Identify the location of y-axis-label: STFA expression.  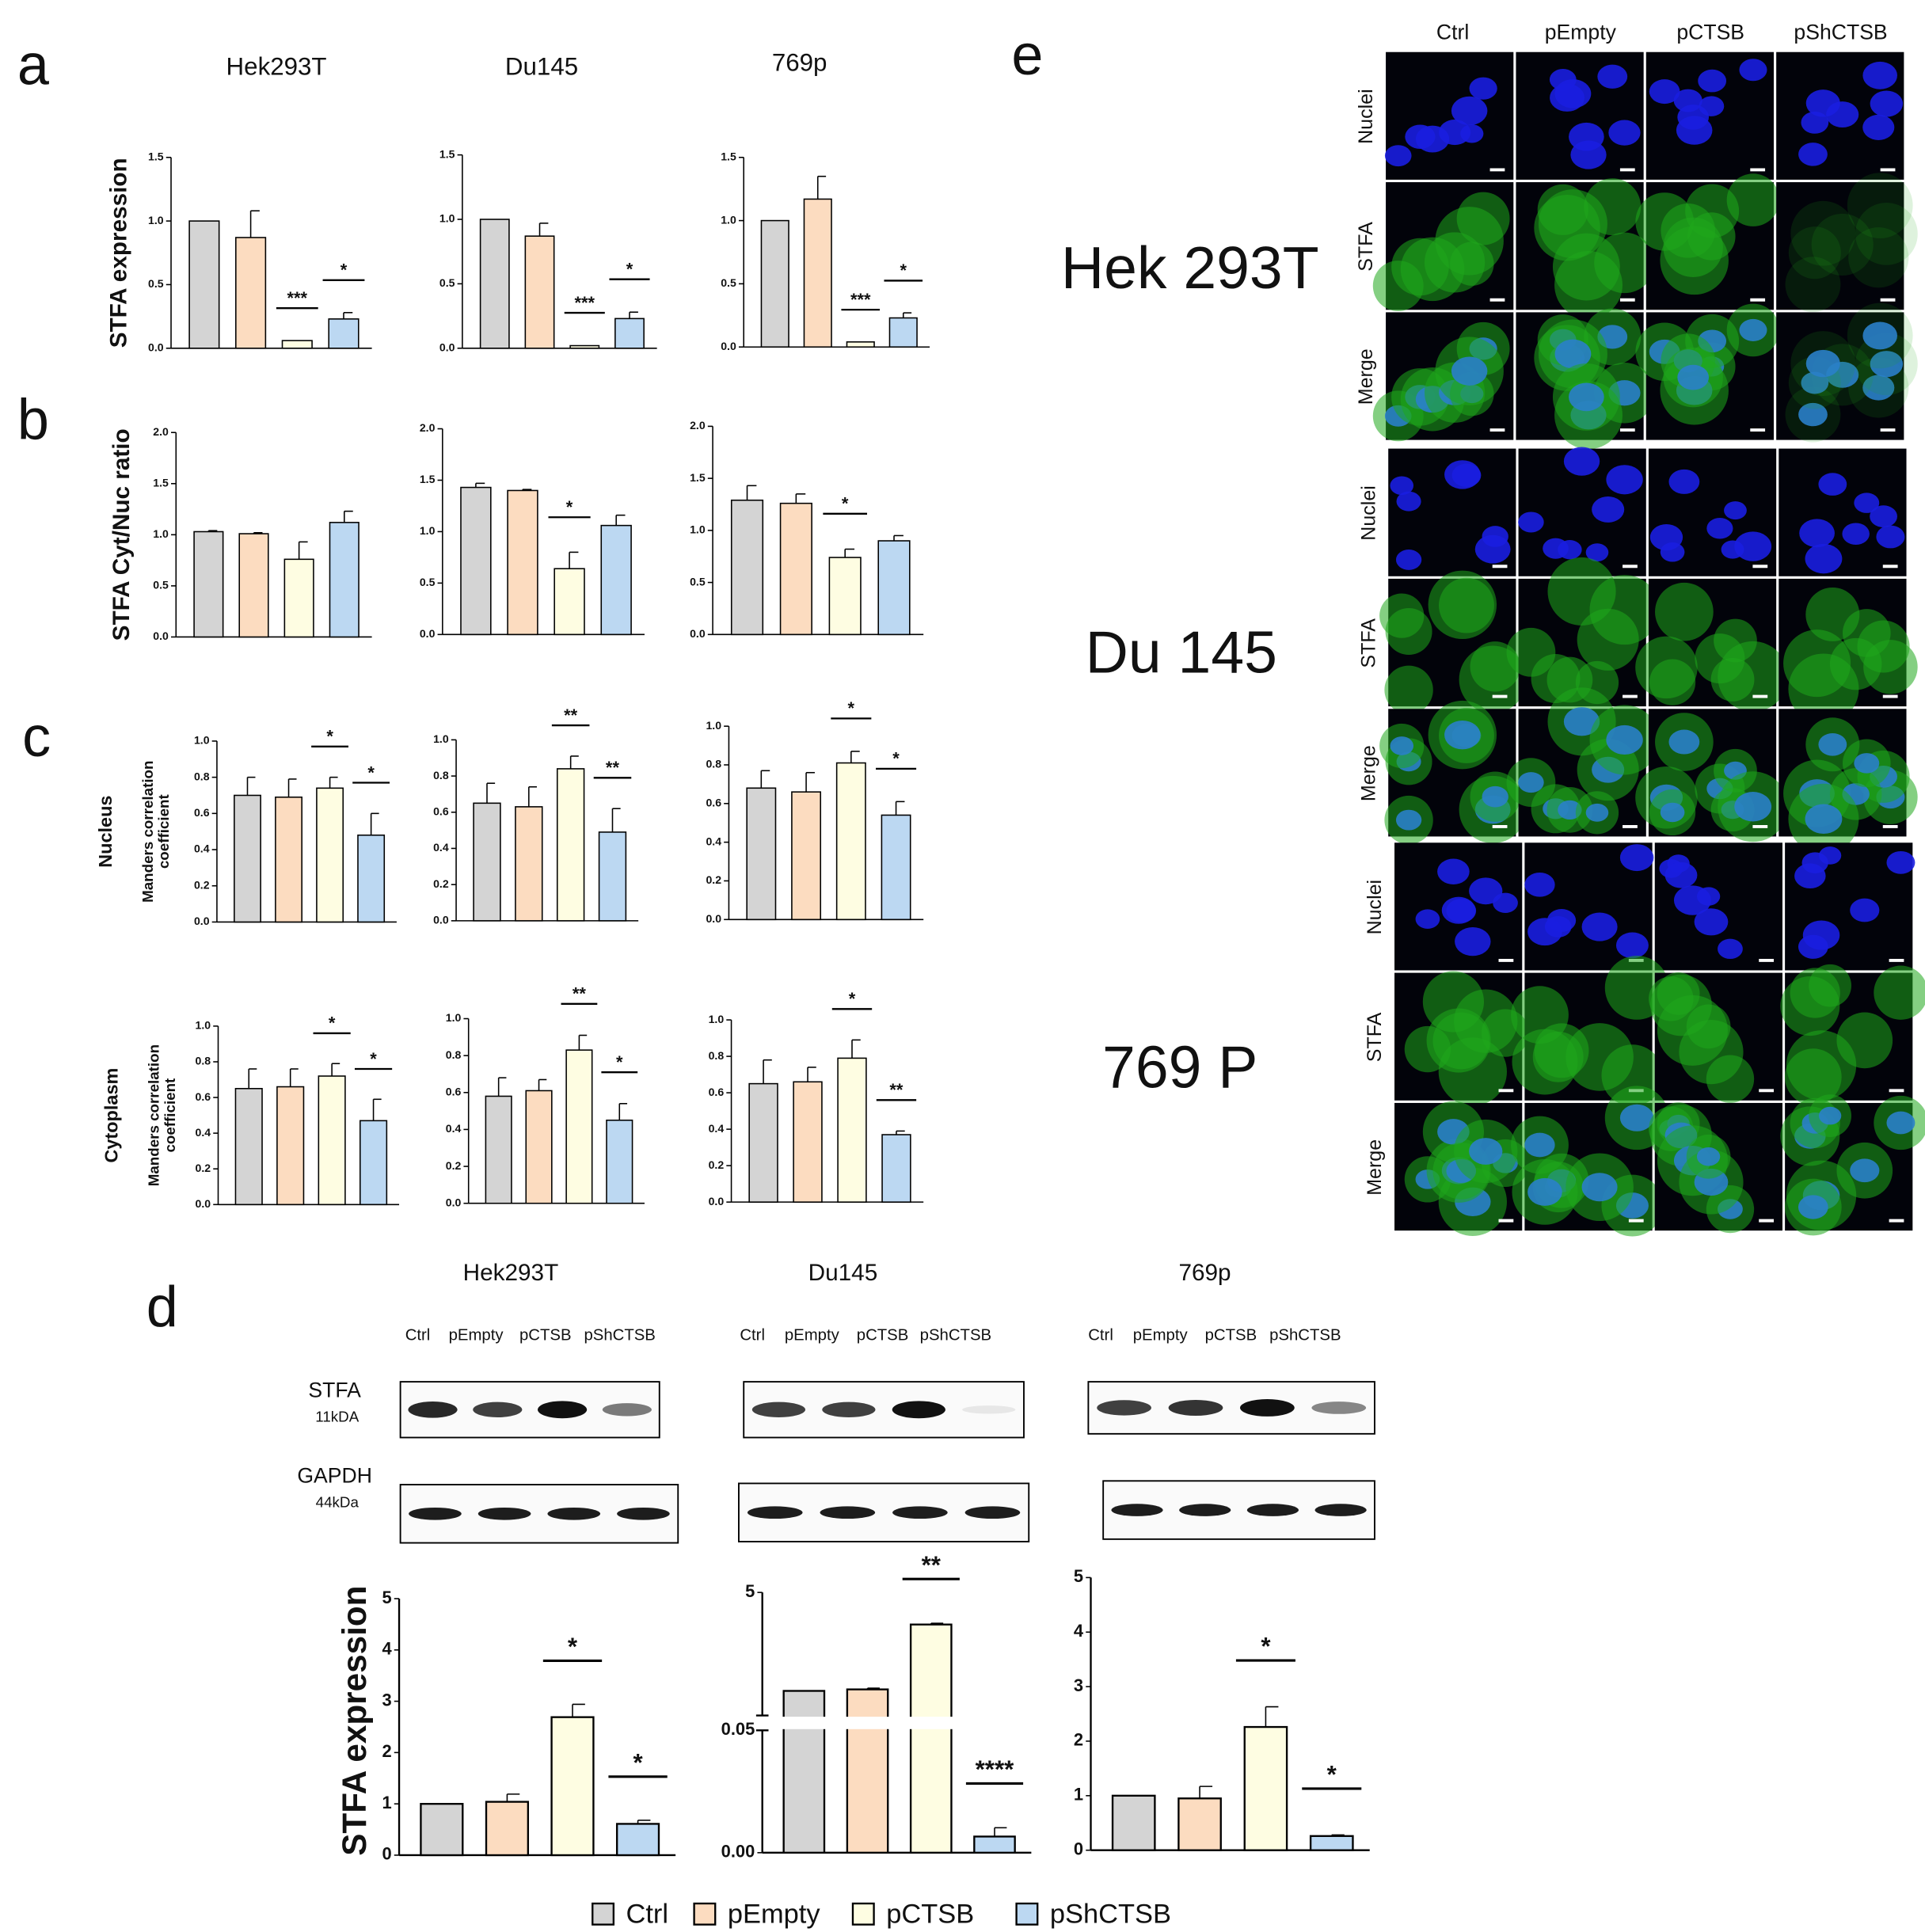
(119, 253).